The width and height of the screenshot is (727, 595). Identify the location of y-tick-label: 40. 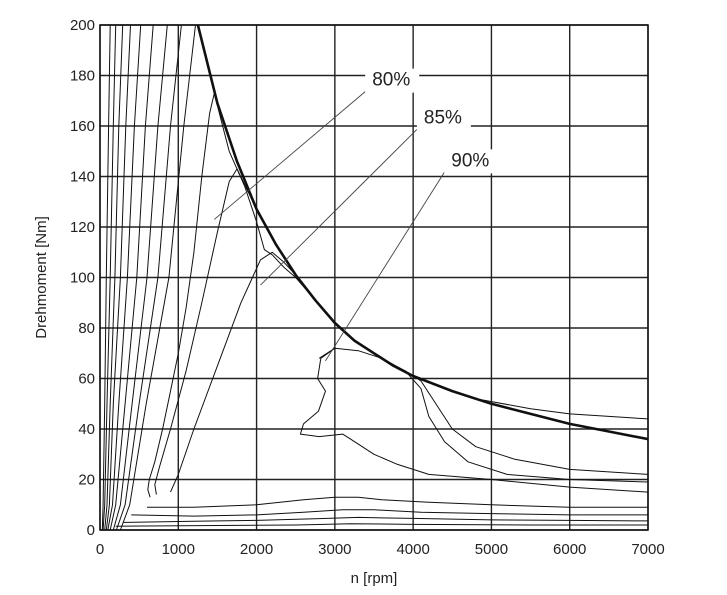
(86, 429).